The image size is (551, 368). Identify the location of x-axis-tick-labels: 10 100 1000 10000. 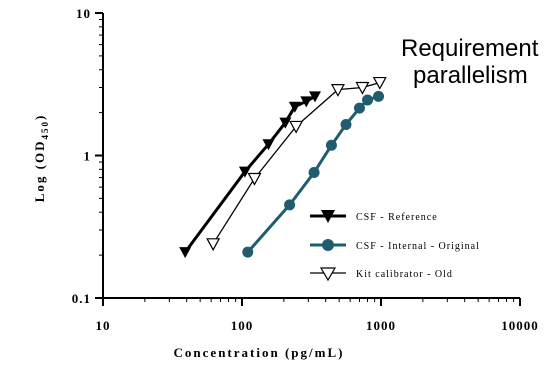
(317, 325).